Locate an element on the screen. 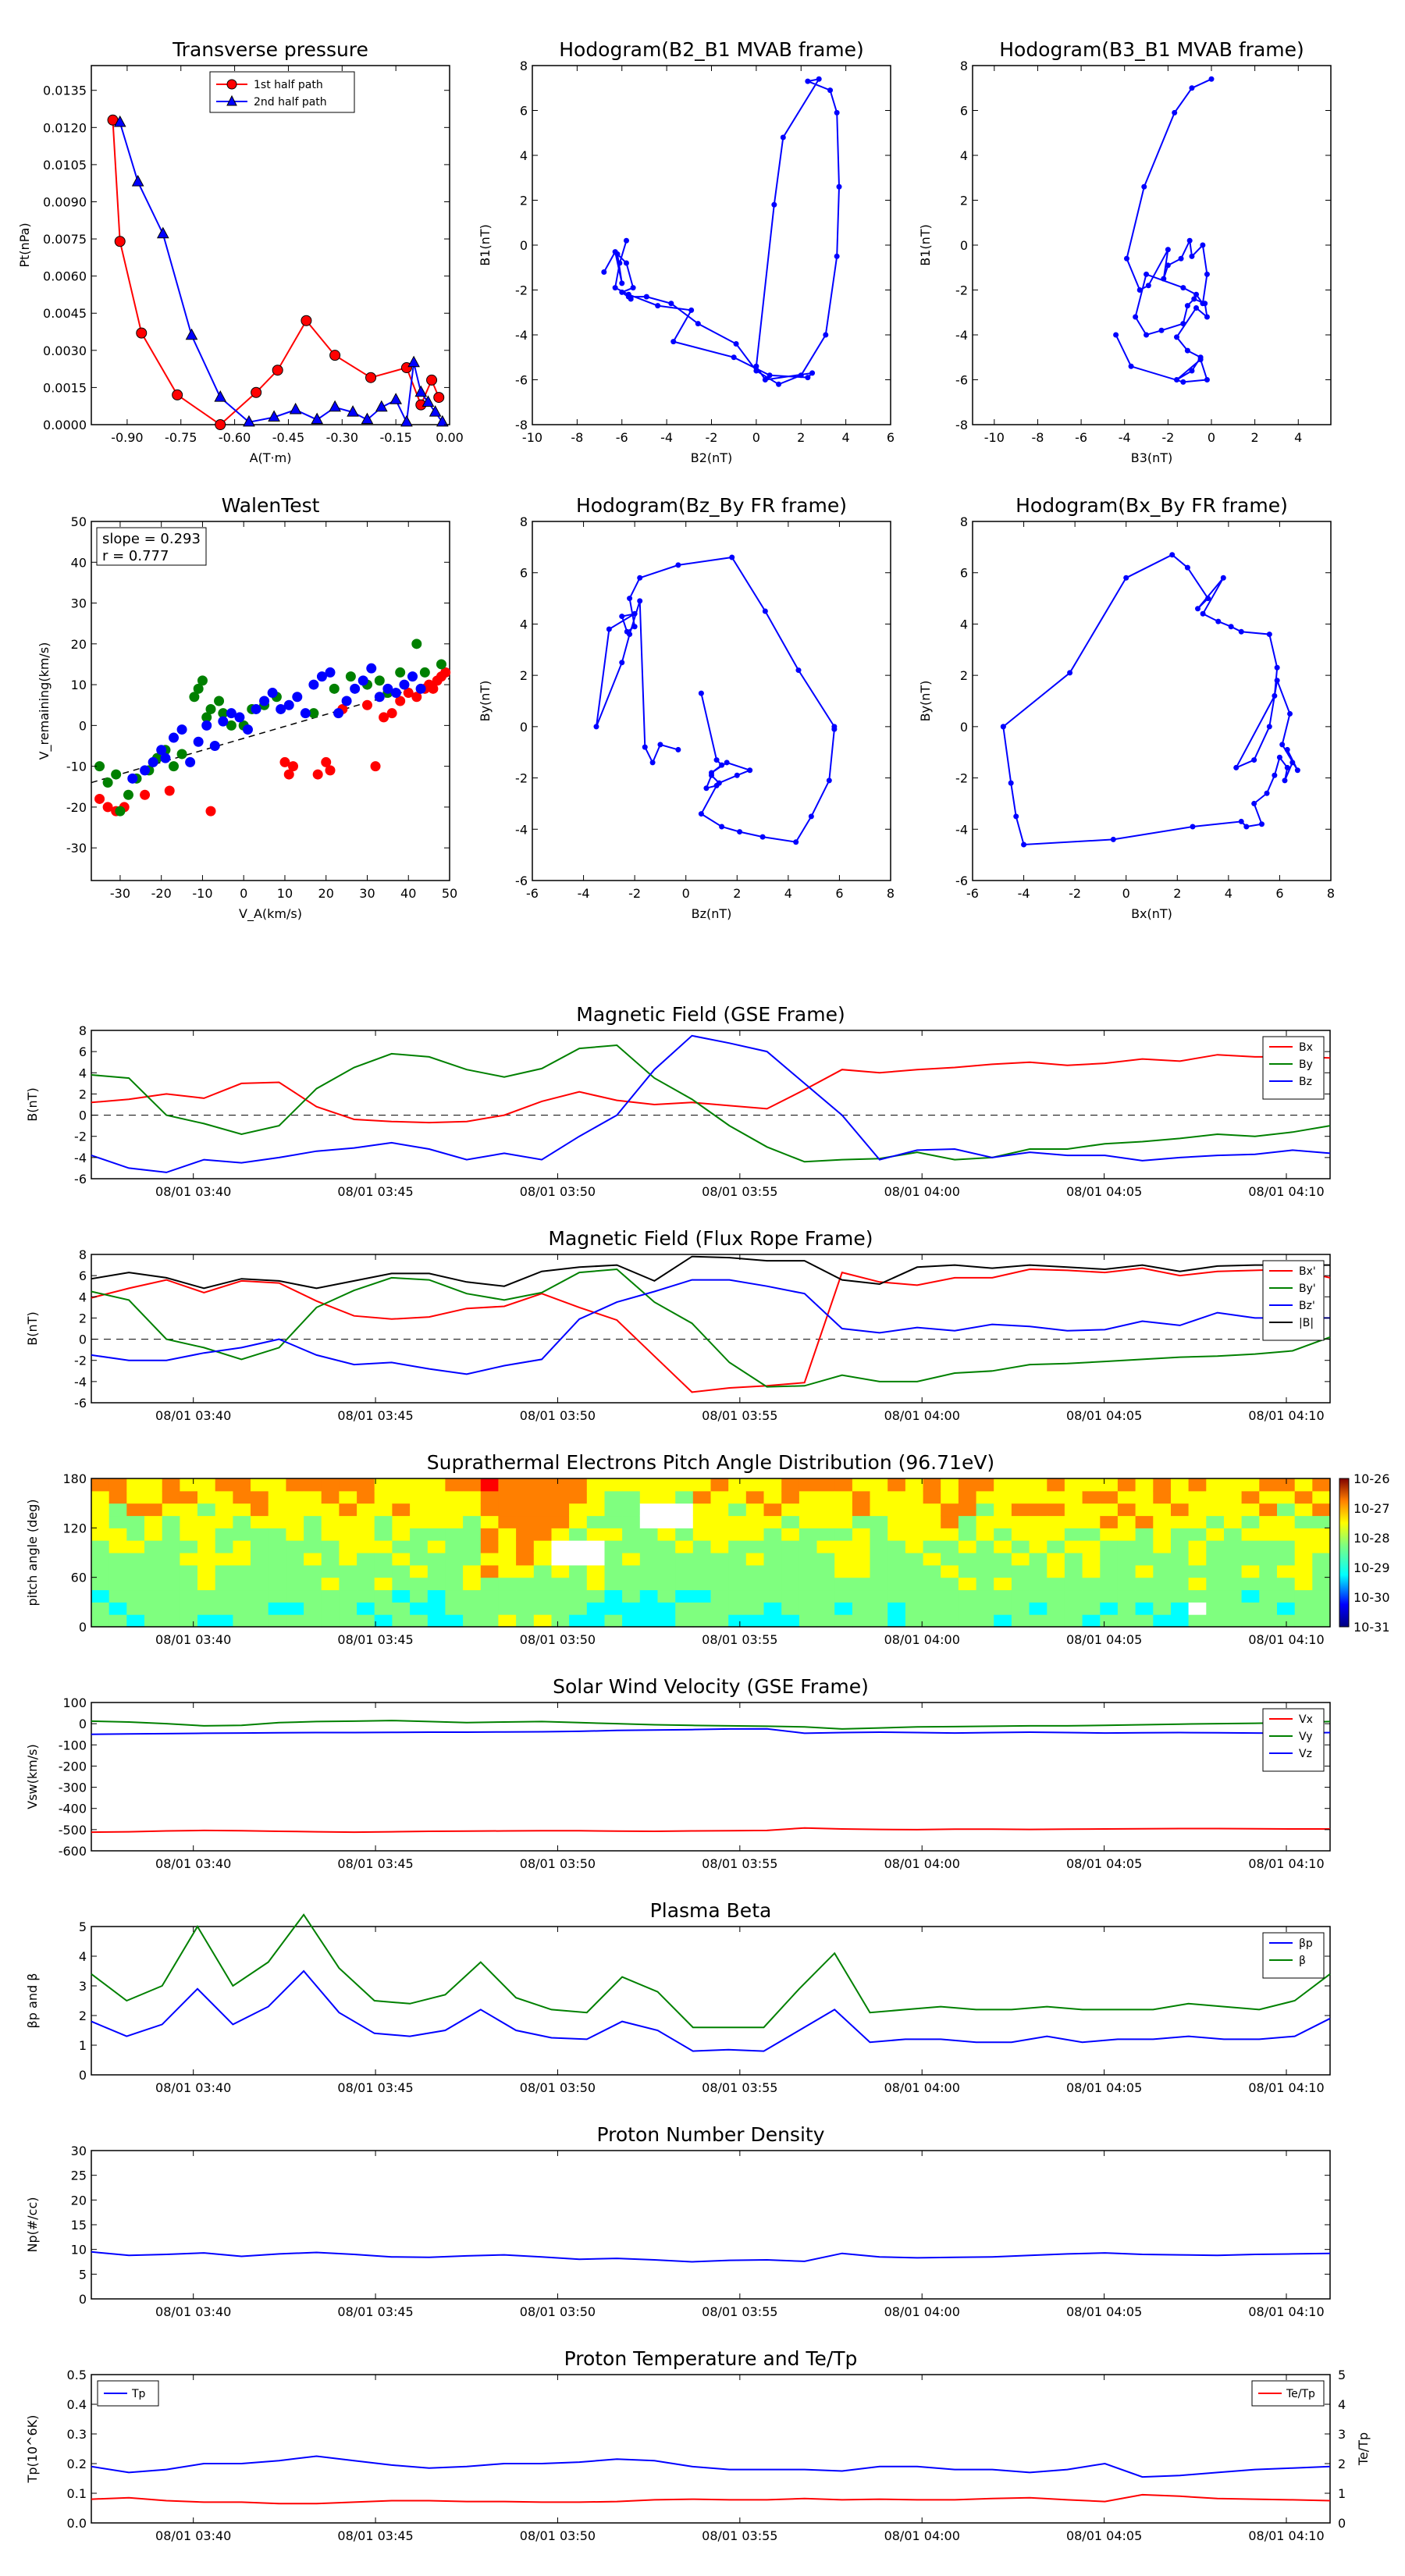  x-tick-label: 20 is located at coordinates (326, 893).